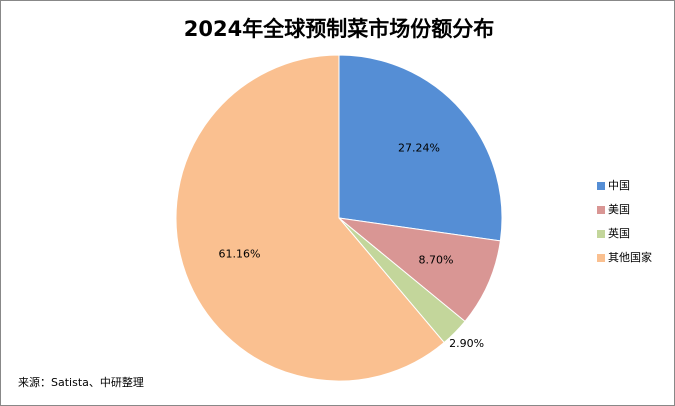  Describe the element at coordinates (339, 29) in the screenshot. I see `chart-title: 2024年全球预制菜市场份额分布` at that location.